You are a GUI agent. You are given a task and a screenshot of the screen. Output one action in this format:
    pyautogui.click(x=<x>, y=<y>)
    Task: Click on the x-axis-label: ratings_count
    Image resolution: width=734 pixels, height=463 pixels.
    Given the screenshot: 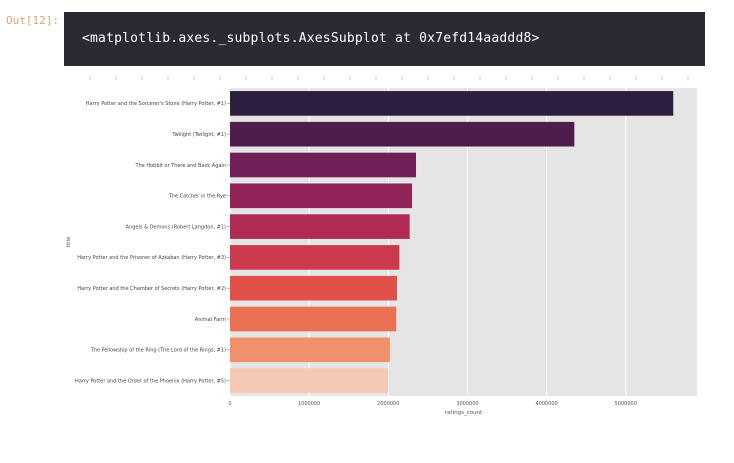 What is the action you would take?
    pyautogui.click(x=464, y=413)
    